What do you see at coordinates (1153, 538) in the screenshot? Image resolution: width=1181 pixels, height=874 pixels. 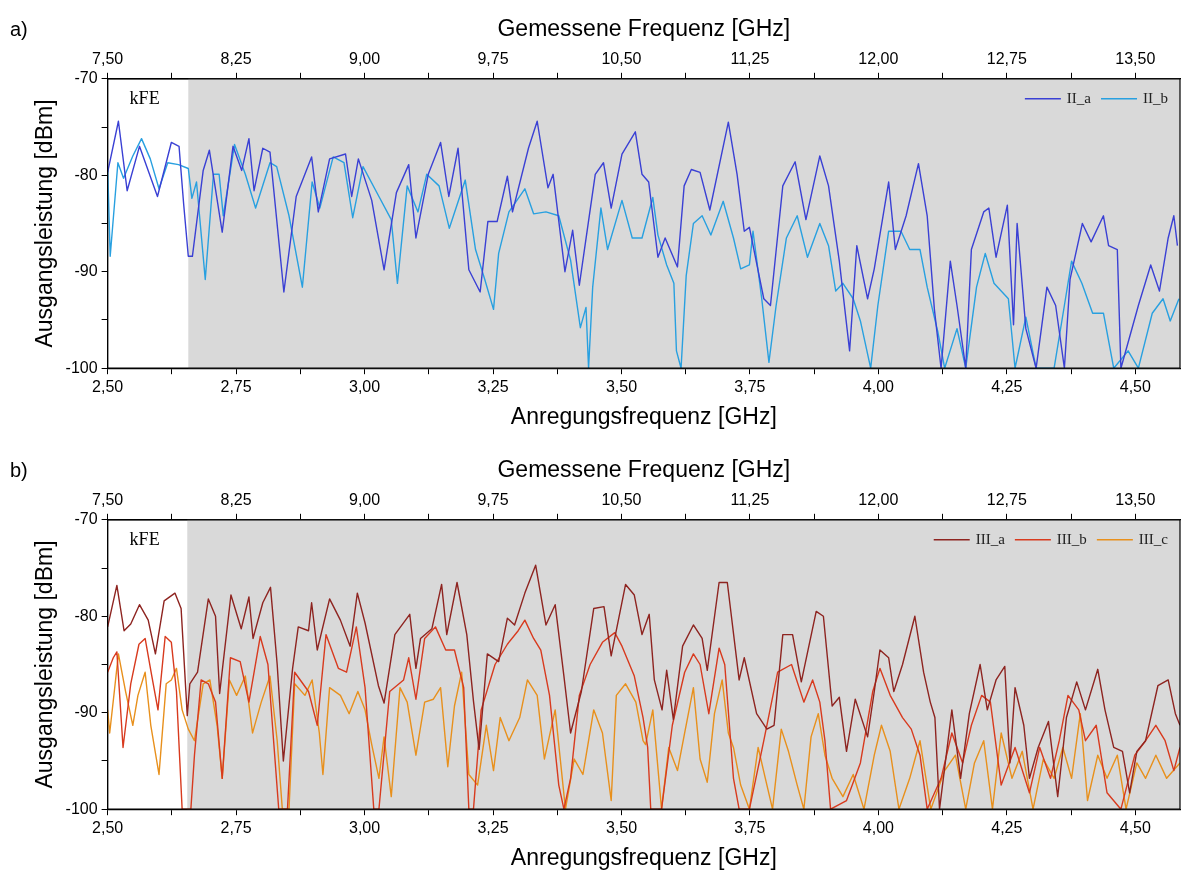 I see `legend-label: III_c` at bounding box center [1153, 538].